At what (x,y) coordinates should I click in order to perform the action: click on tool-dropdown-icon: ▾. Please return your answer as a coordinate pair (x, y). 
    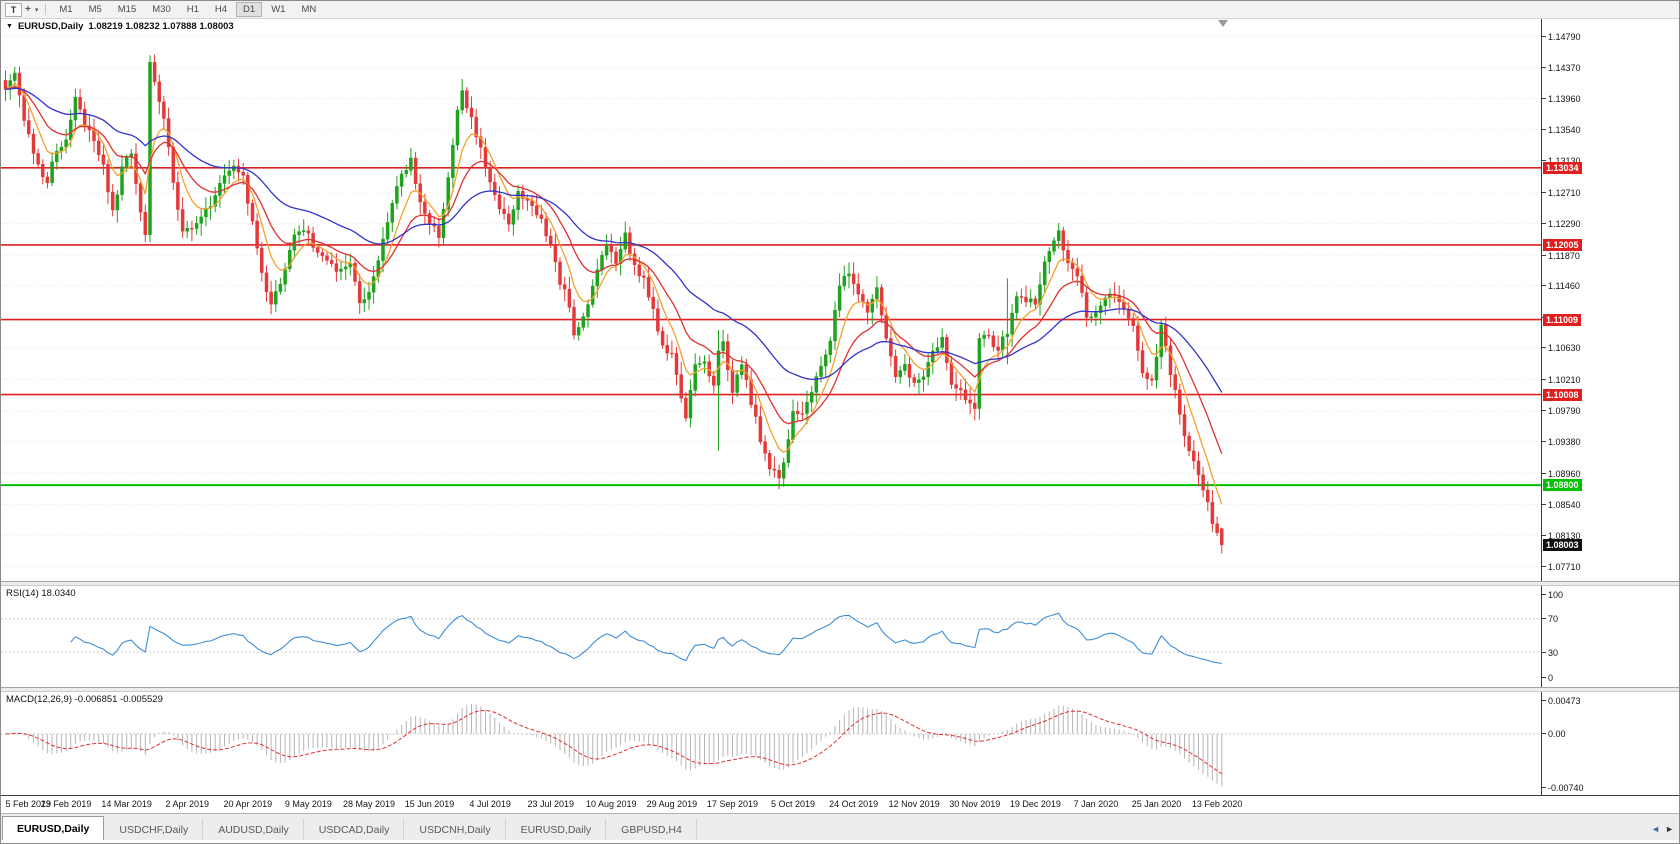
    Looking at the image, I should click on (36, 10).